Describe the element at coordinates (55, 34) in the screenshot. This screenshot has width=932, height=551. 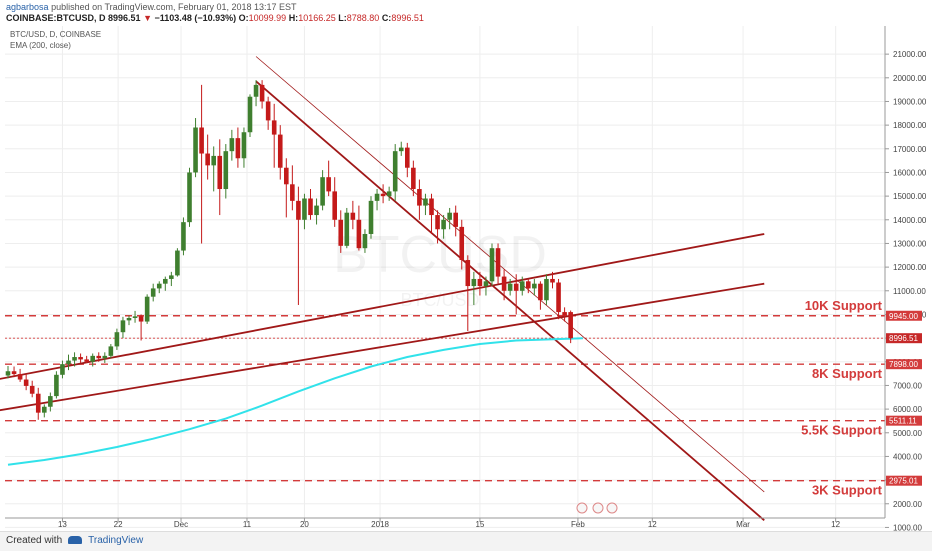
I see `legend-title: BTC/USD, D, COINBASE` at that location.